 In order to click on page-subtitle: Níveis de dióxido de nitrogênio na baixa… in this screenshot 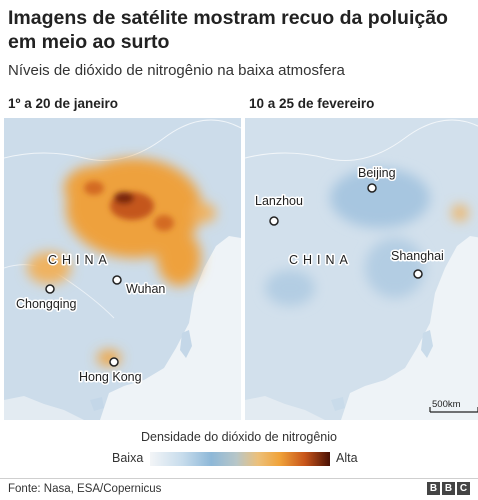, I will do `click(176, 70)`.